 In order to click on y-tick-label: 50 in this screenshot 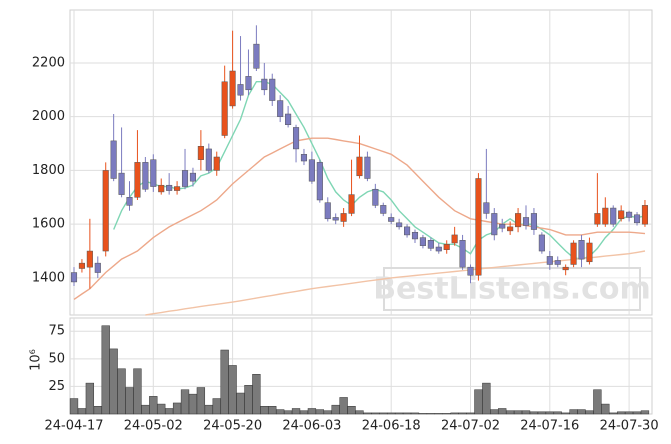, I will do `click(56, 358)`.